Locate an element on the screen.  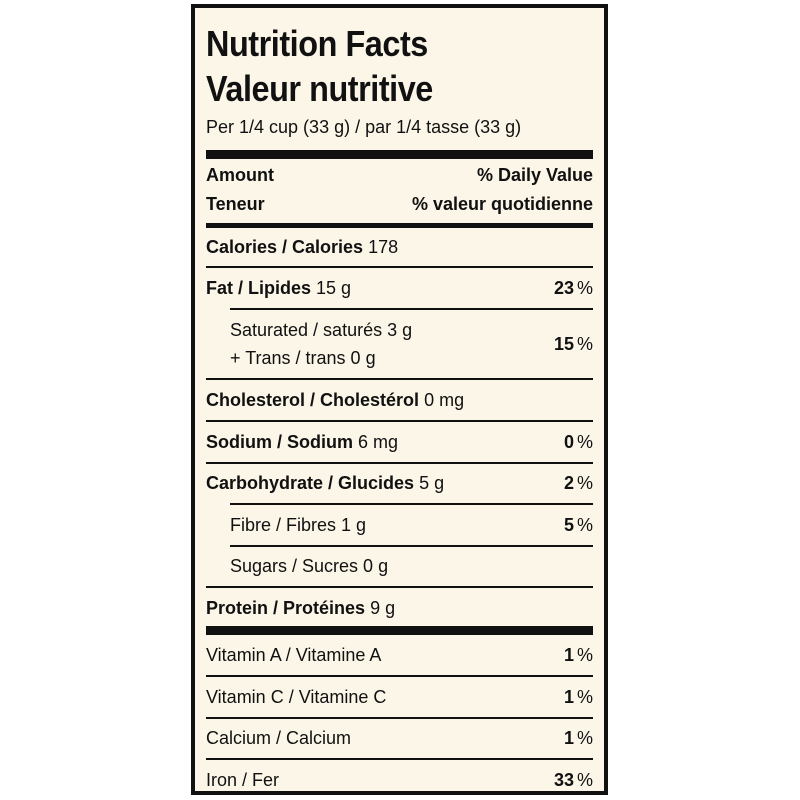
saturated-dv: 15 is located at coordinates (563, 344).